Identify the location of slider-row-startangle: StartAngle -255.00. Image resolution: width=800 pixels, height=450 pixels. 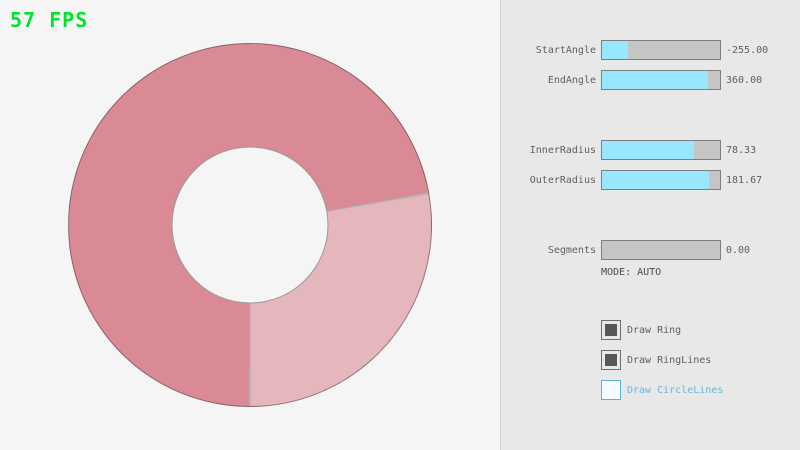
(650, 50).